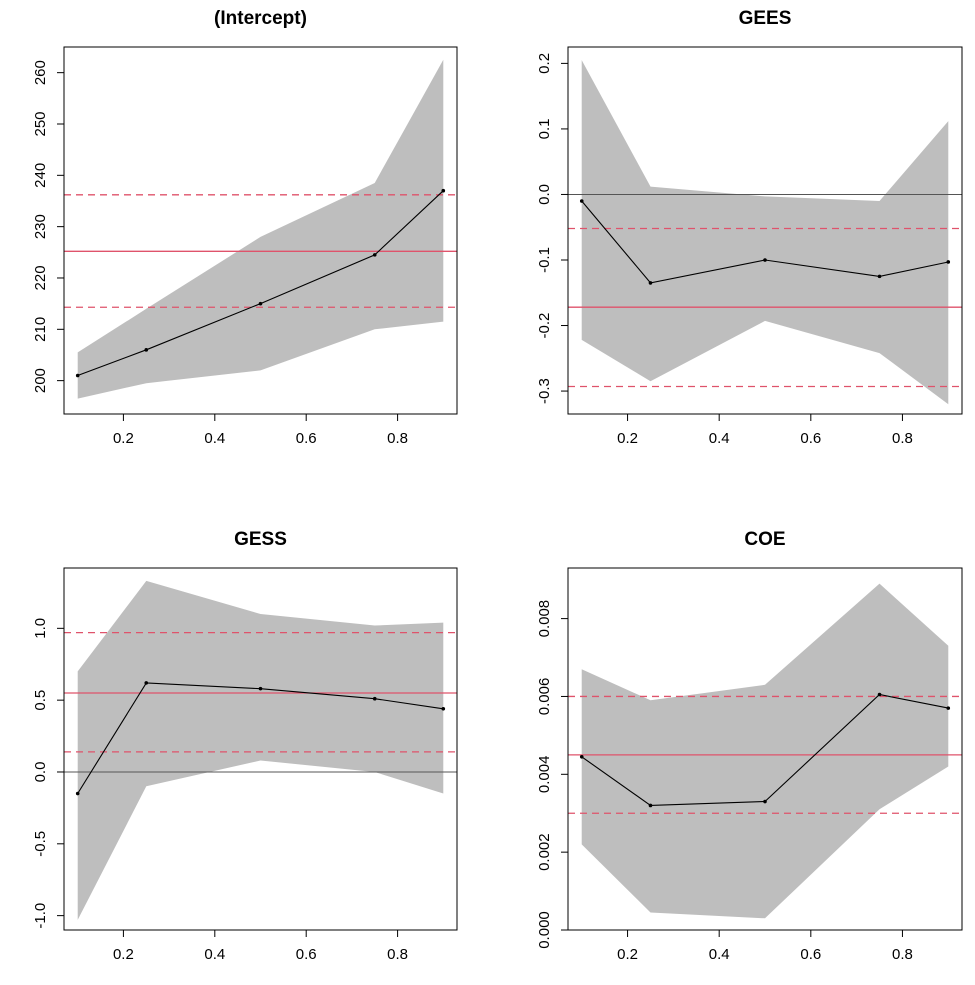 The height and width of the screenshot is (985, 975). What do you see at coordinates (40, 844) in the screenshot?
I see `y-tick-label: -0.5` at bounding box center [40, 844].